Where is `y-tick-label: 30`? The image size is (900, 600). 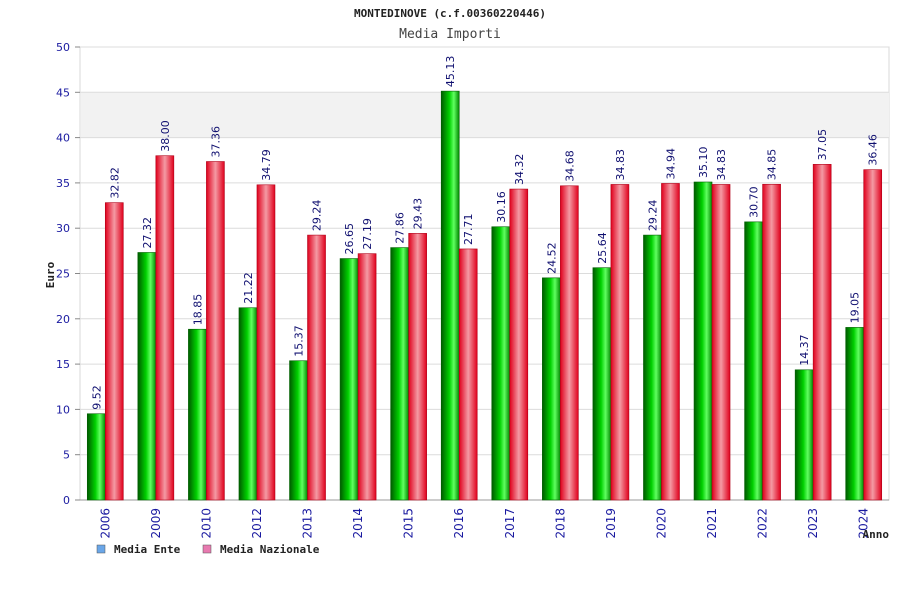 y-tick-label: 30 is located at coordinates (63, 228).